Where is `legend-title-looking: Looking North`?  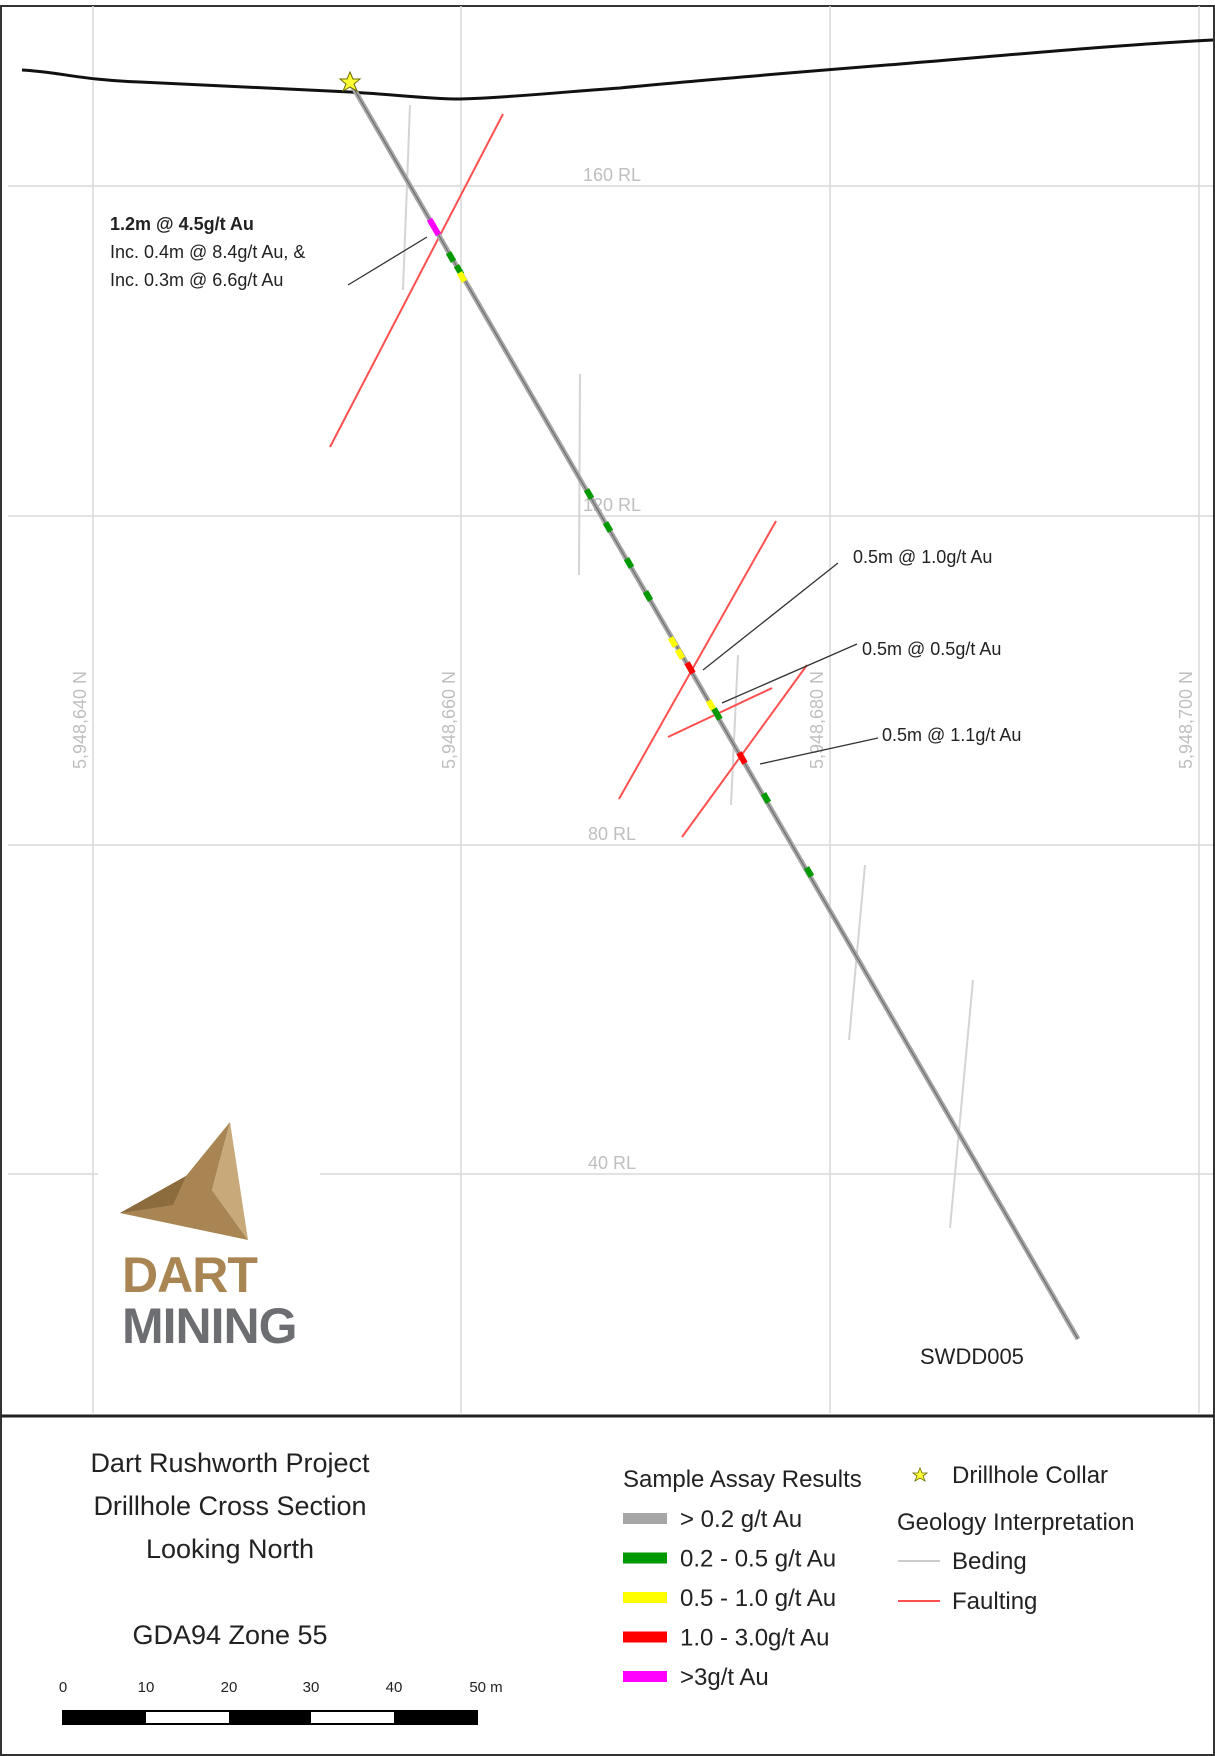 legend-title-looking: Looking North is located at coordinates (230, 1549).